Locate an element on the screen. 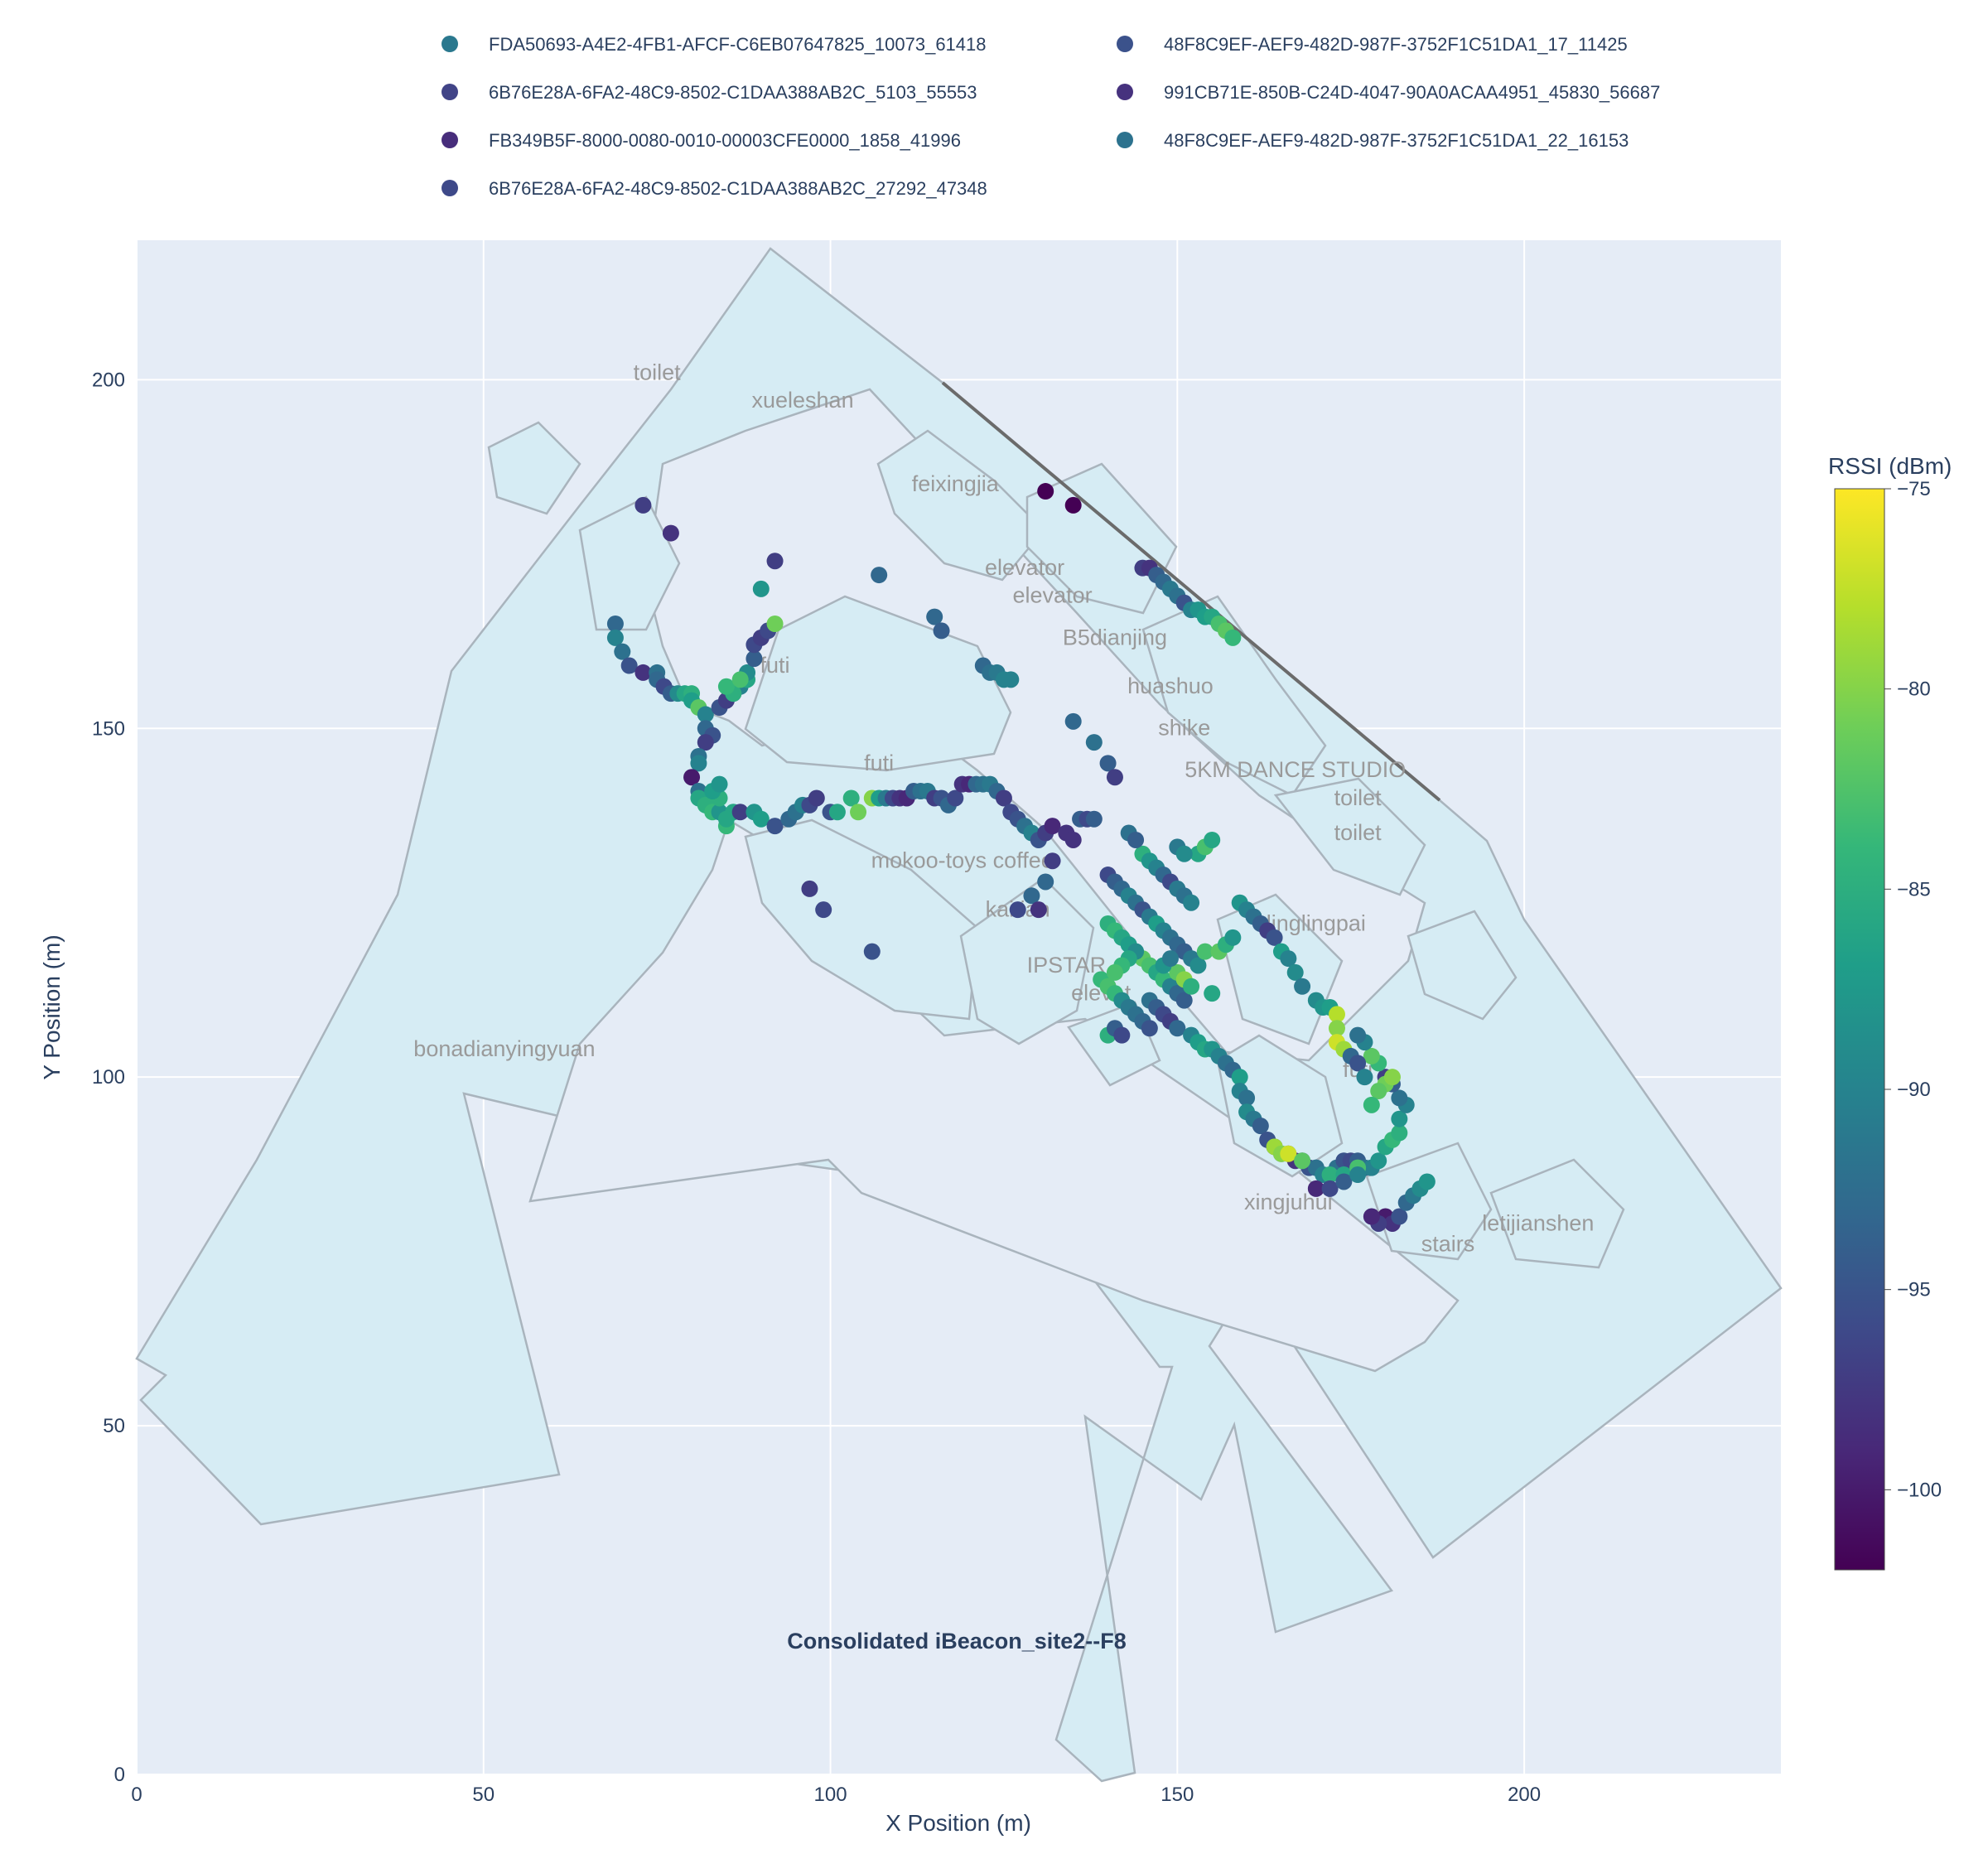 This screenshot has width=1988, height=1849. colorbar-tick-label: −75 is located at coordinates (1914, 489).